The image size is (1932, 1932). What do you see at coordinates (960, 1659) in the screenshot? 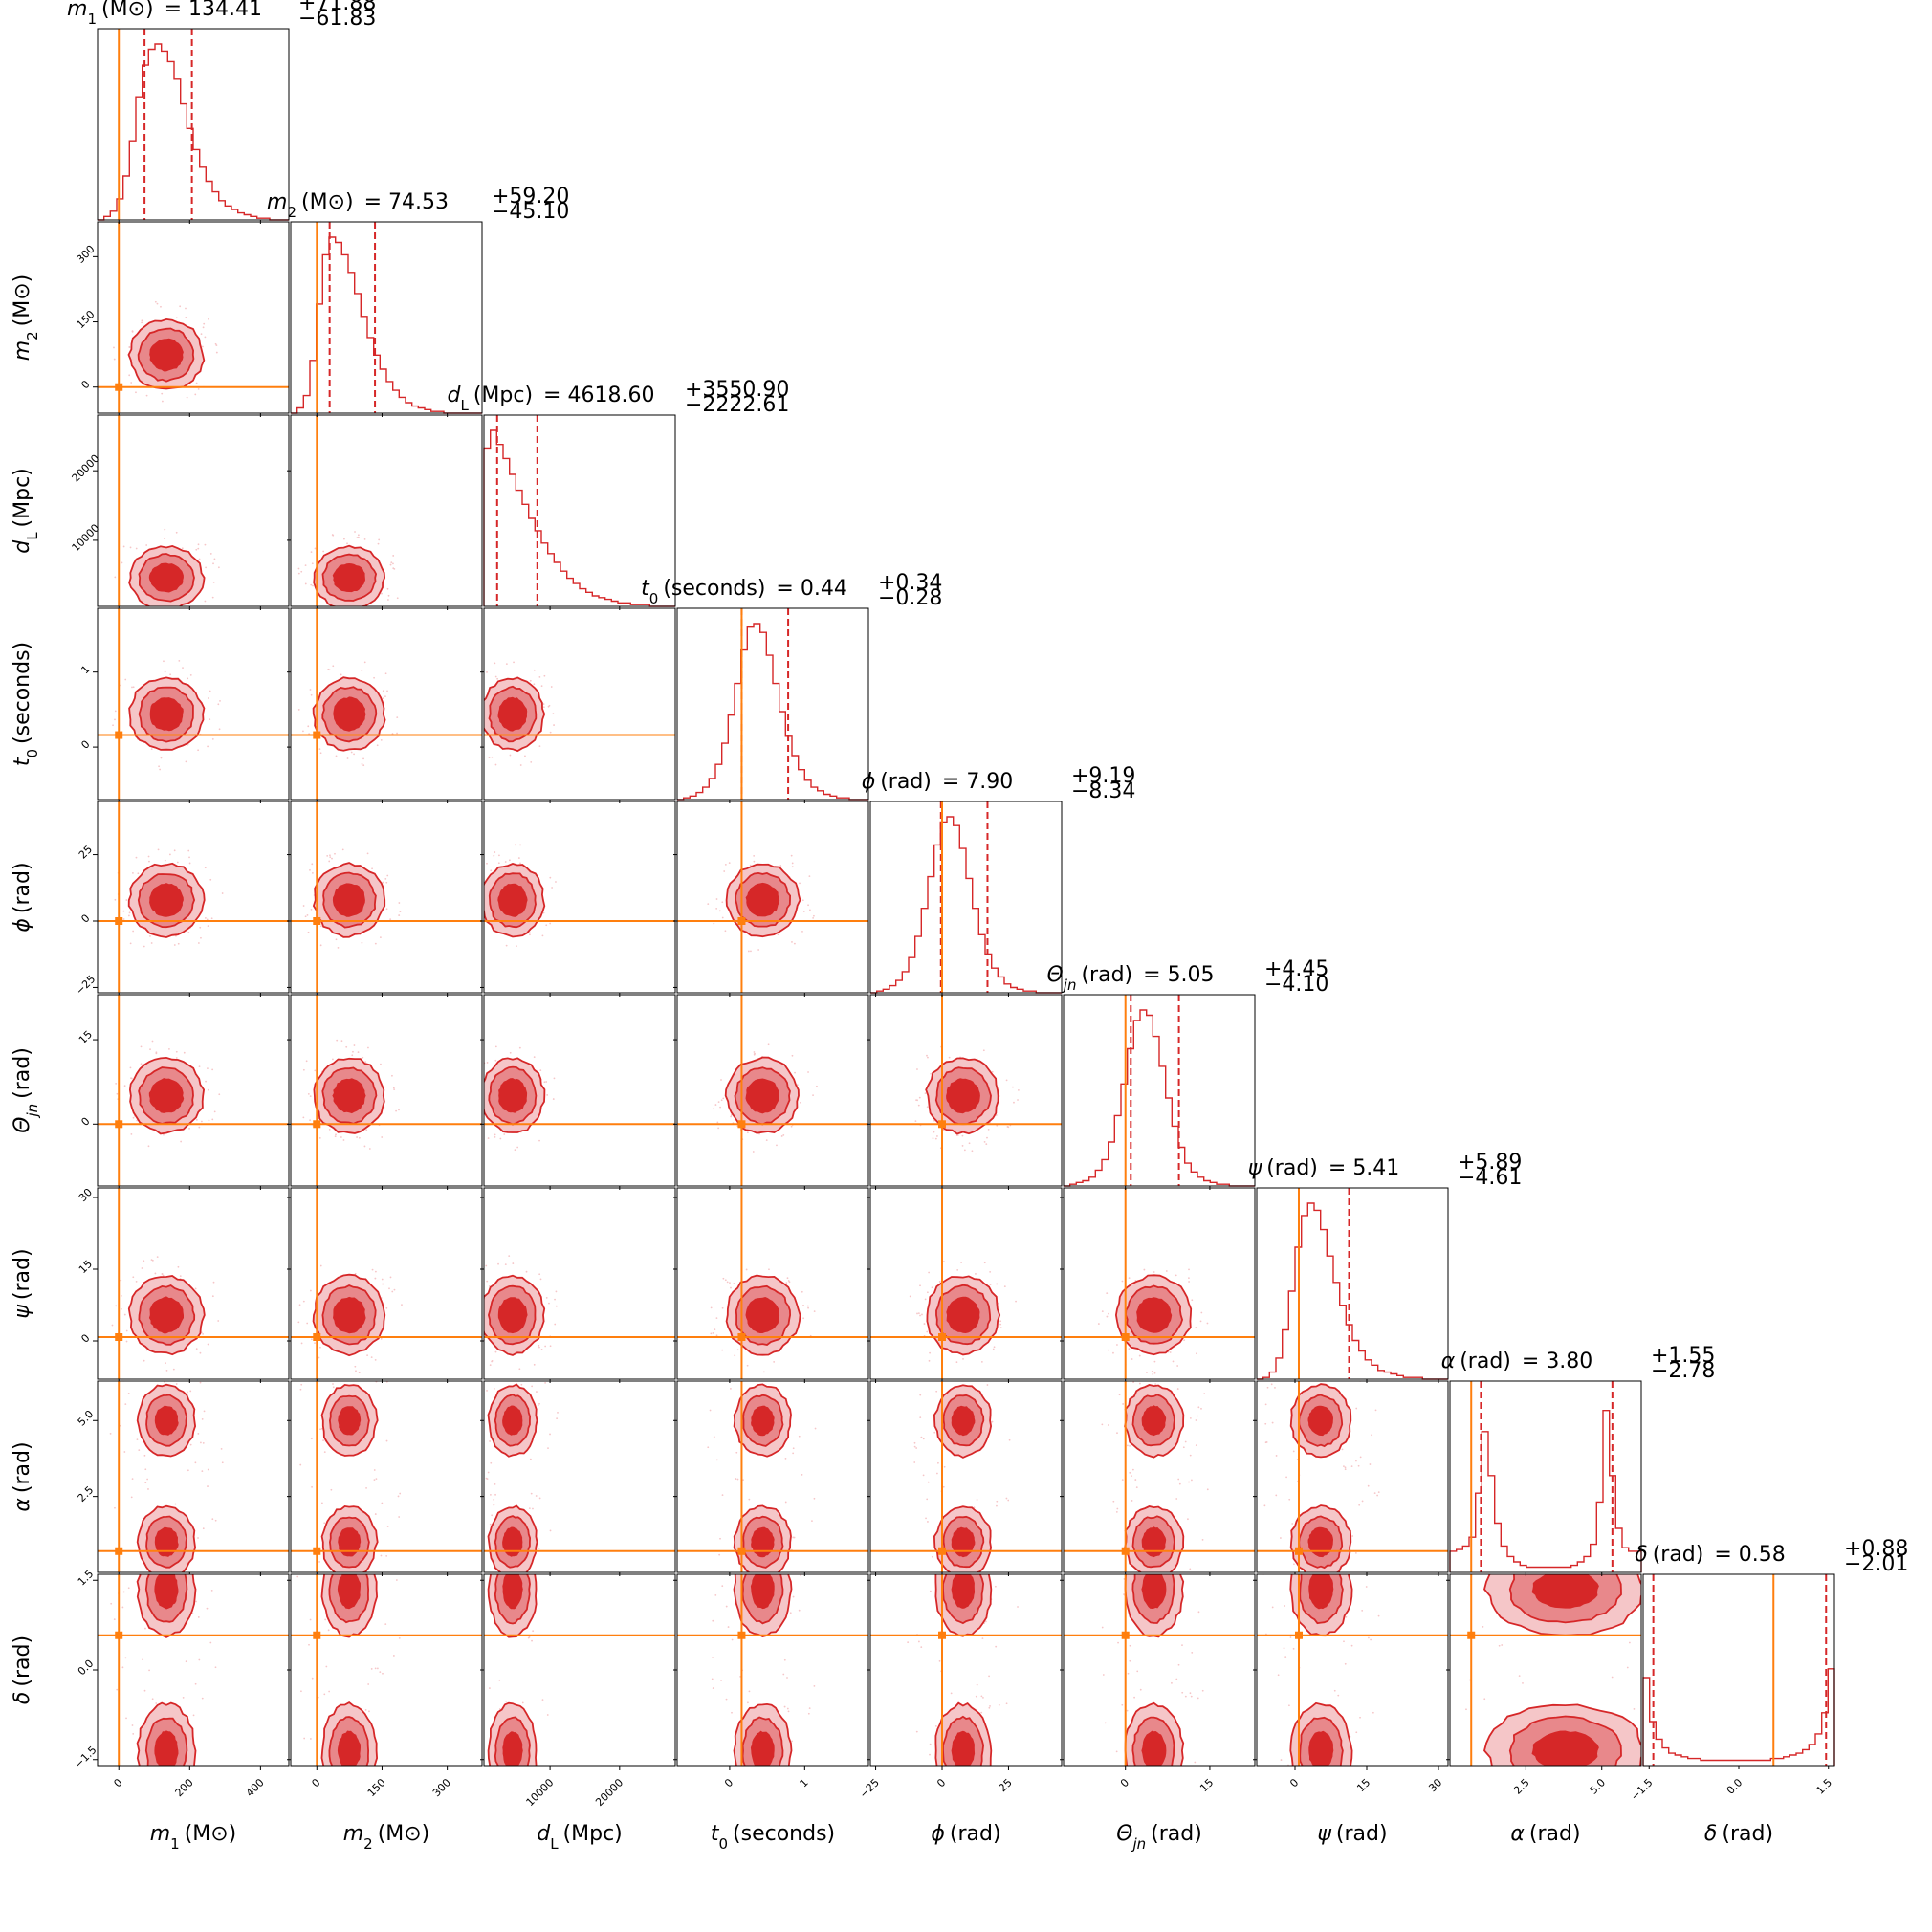
I see `panel-delta-vs-phi: −25 0 25` at bounding box center [960, 1659].